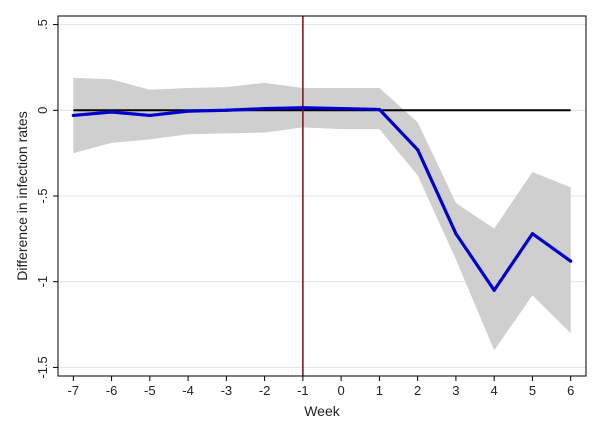  I want to click on x-tick-label: -1, so click(303, 390).